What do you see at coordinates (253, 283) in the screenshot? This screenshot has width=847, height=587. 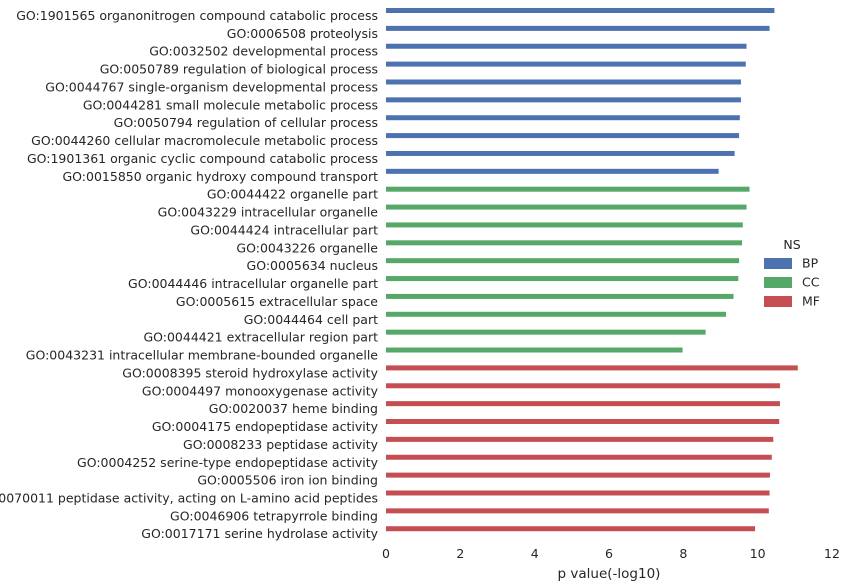 I see `category-label-16: GO:0044446 intracellular organelle part` at bounding box center [253, 283].